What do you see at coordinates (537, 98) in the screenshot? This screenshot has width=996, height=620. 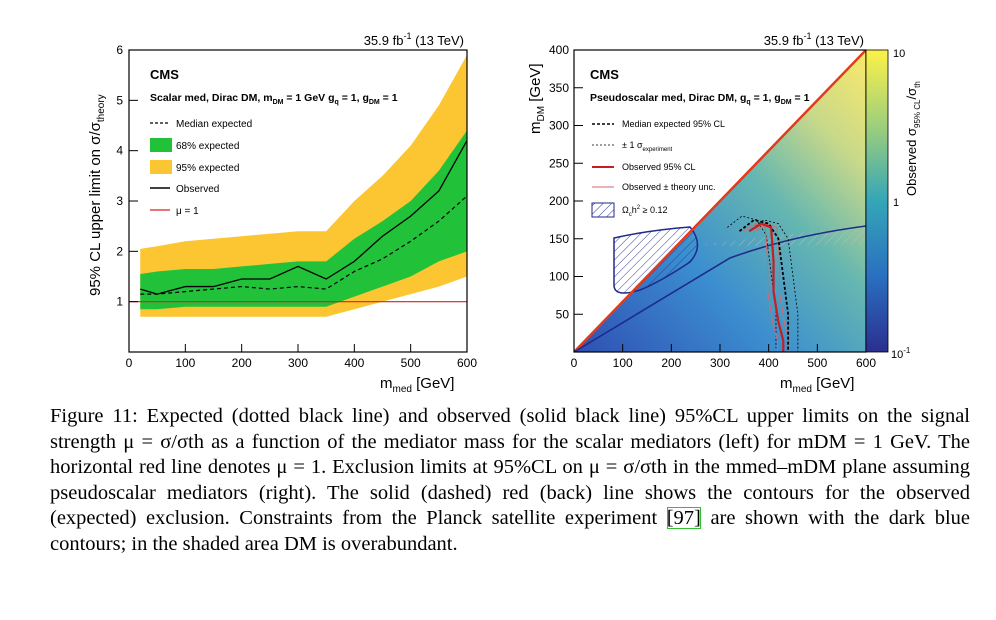 I see `right-y-axis-label: mDM [GeV]` at bounding box center [537, 98].